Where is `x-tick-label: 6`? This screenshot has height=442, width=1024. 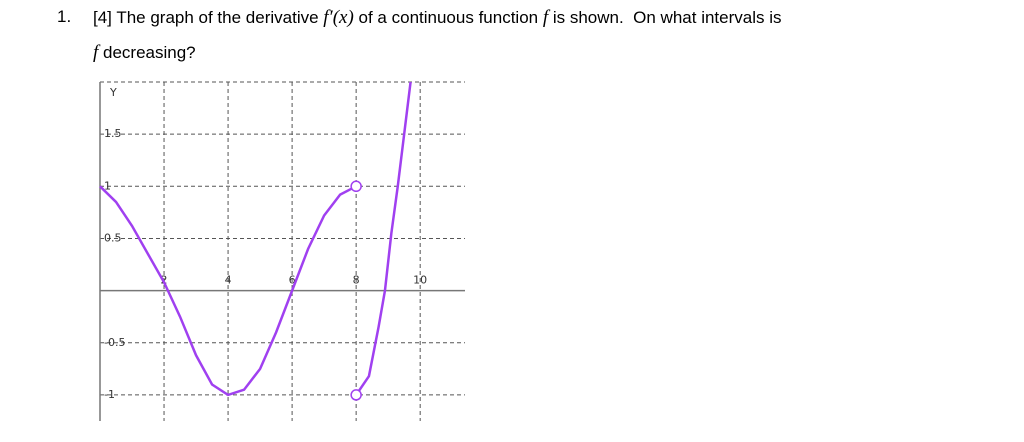
x-tick-label: 6 is located at coordinates (292, 280).